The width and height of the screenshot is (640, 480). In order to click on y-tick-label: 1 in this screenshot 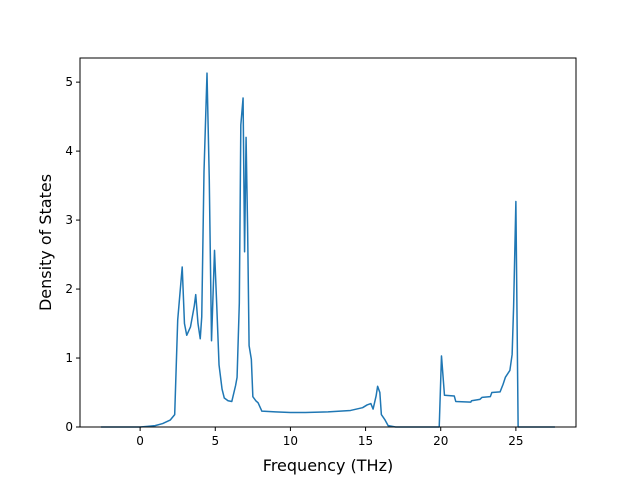, I will do `click(69, 358)`.